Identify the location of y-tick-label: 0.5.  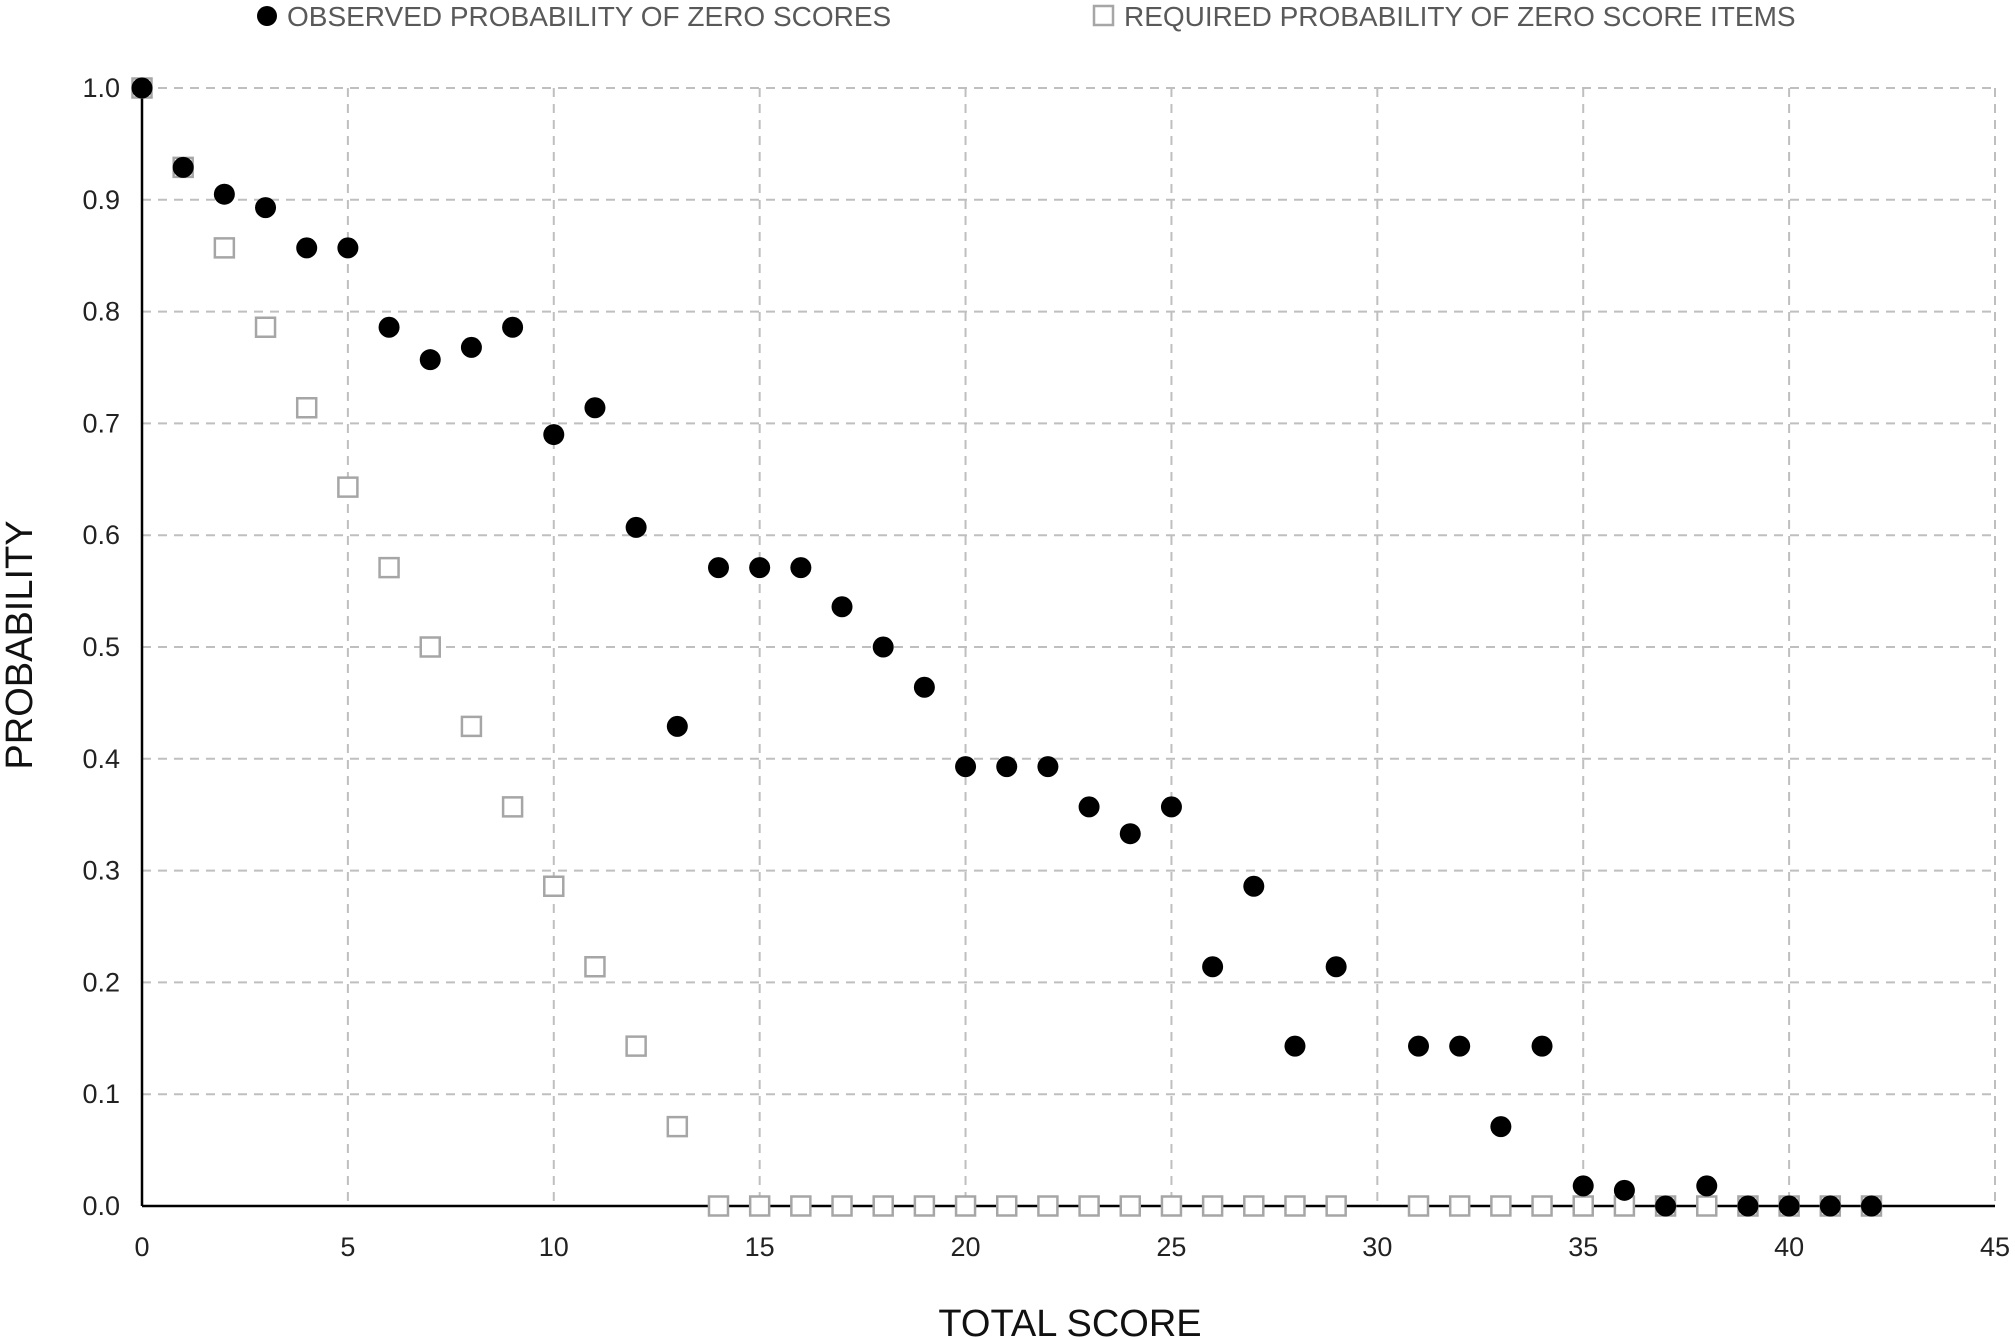
(101, 647).